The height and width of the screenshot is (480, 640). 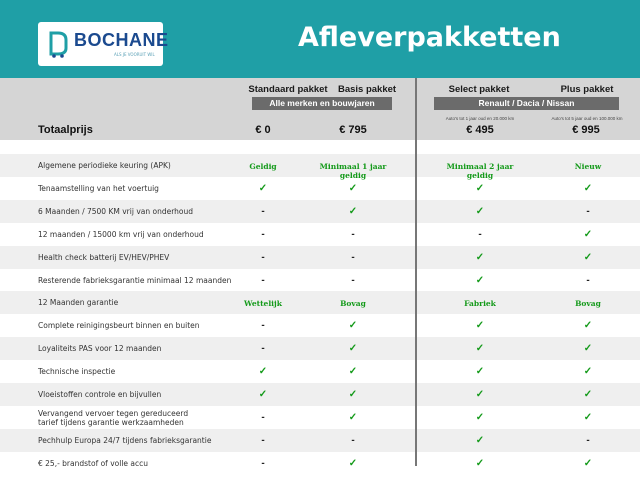 What do you see at coordinates (104, 257) in the screenshot?
I see `row-label: Health check batterij EV/HEV/PHEV` at bounding box center [104, 257].